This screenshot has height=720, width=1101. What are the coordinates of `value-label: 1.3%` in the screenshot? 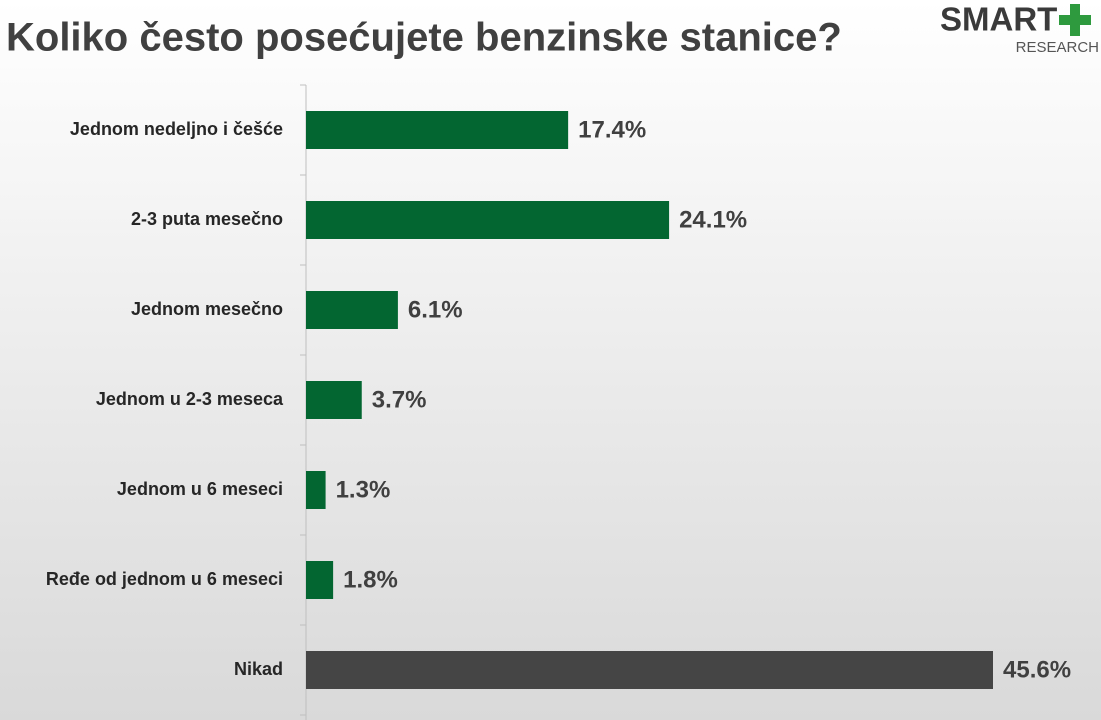 It's located at (363, 489).